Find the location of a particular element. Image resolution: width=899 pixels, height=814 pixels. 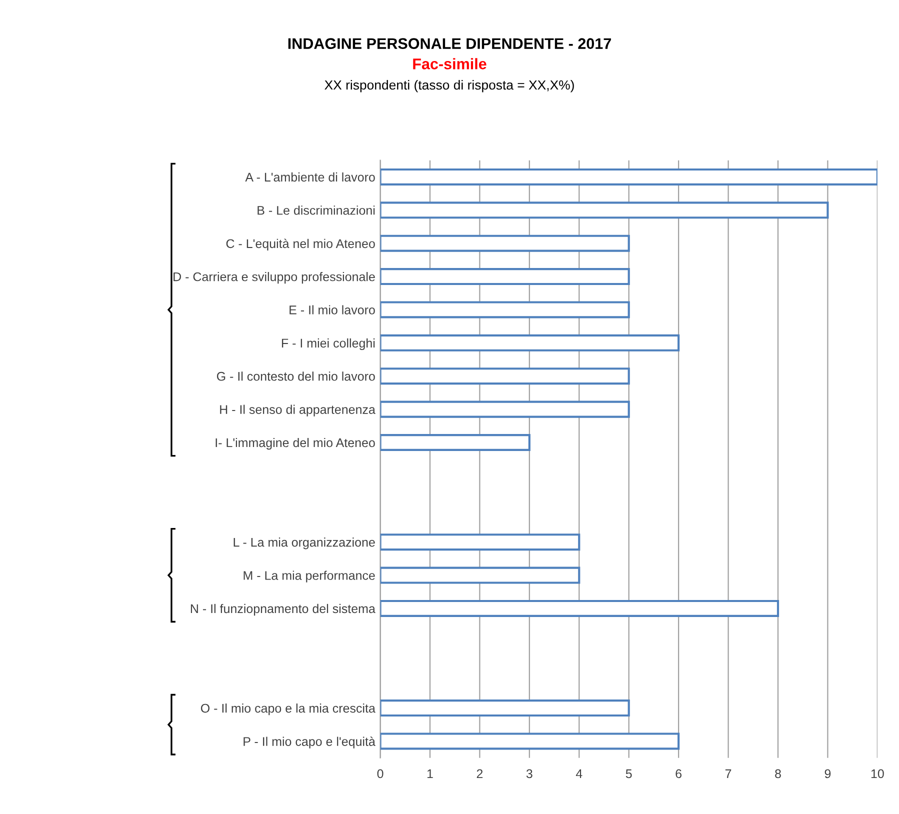

y-tick-label: G - Il contesto del mio lavoro is located at coordinates (295, 376).